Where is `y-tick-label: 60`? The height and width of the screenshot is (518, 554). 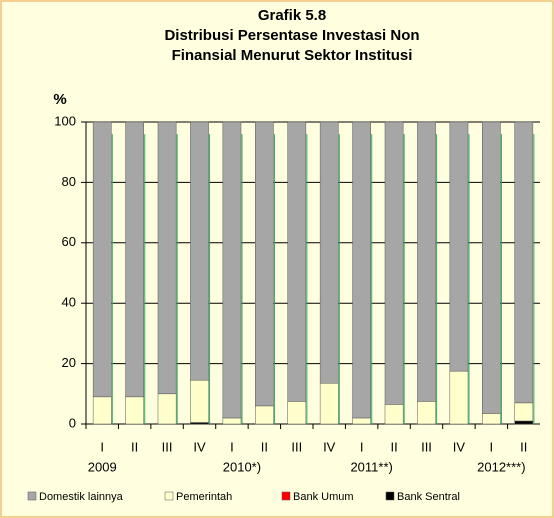
y-tick-label: 60 is located at coordinates (69, 241).